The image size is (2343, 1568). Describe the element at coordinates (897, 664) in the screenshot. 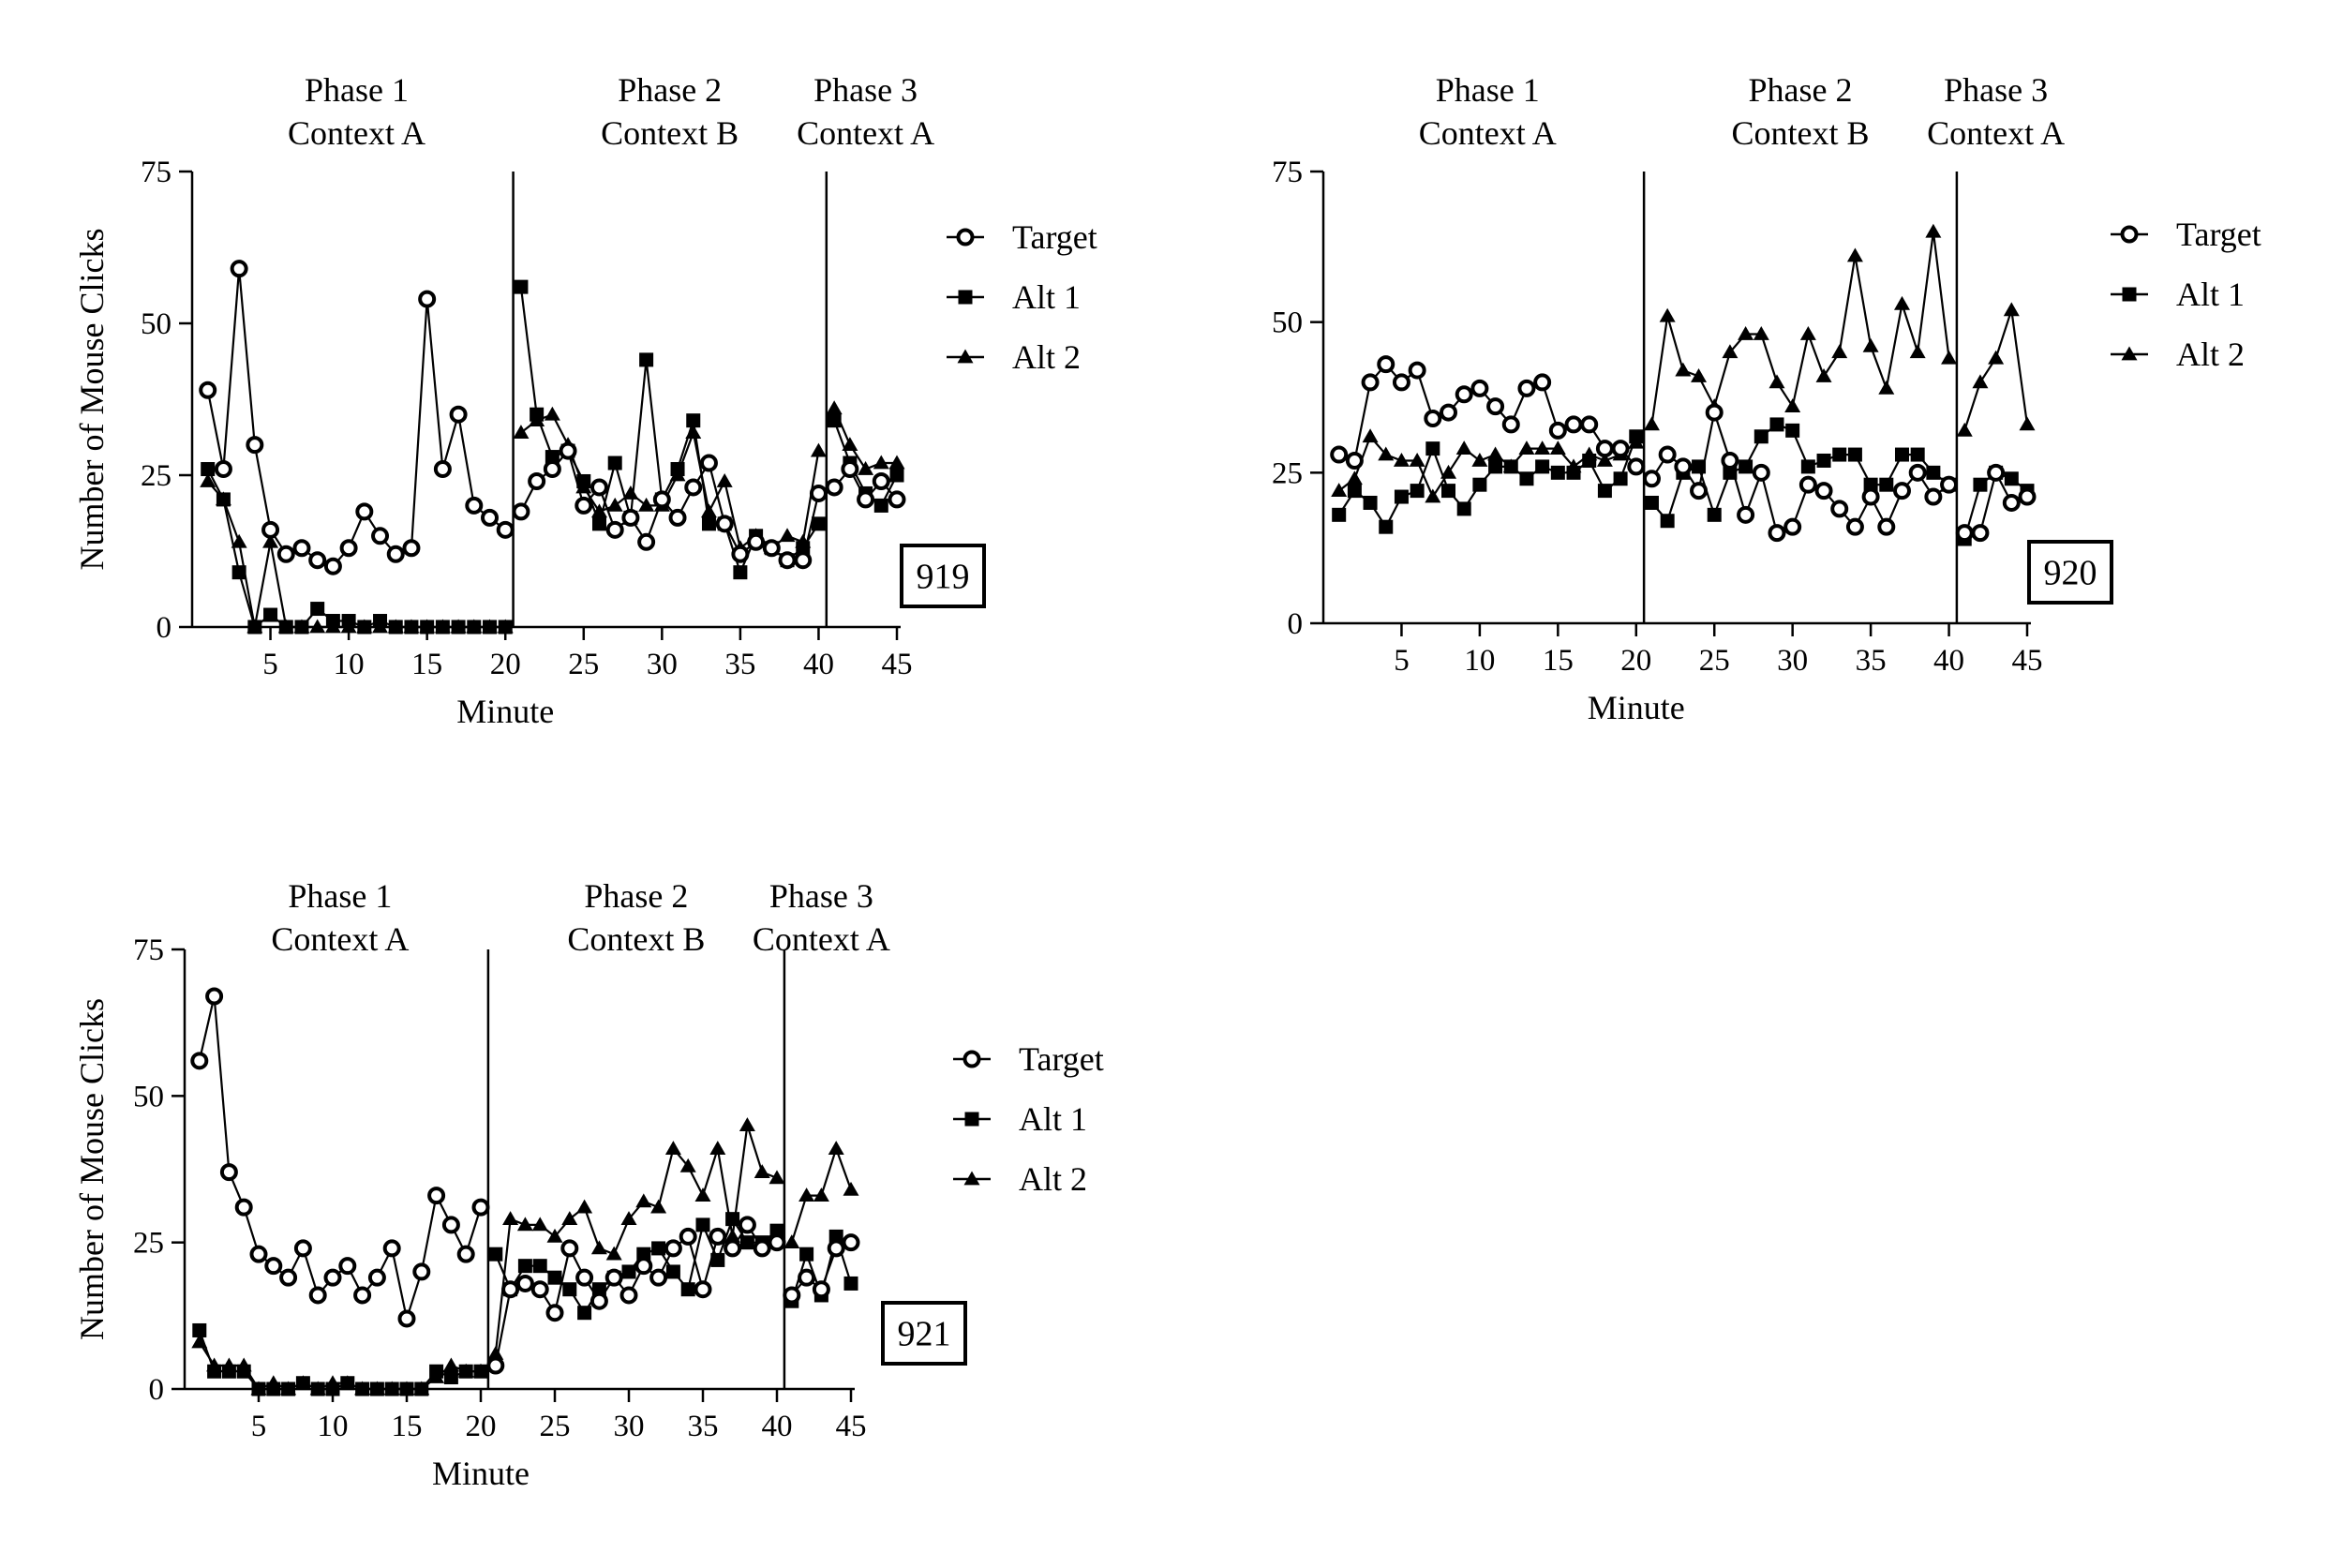

I see `x-tick-label: 45` at that location.